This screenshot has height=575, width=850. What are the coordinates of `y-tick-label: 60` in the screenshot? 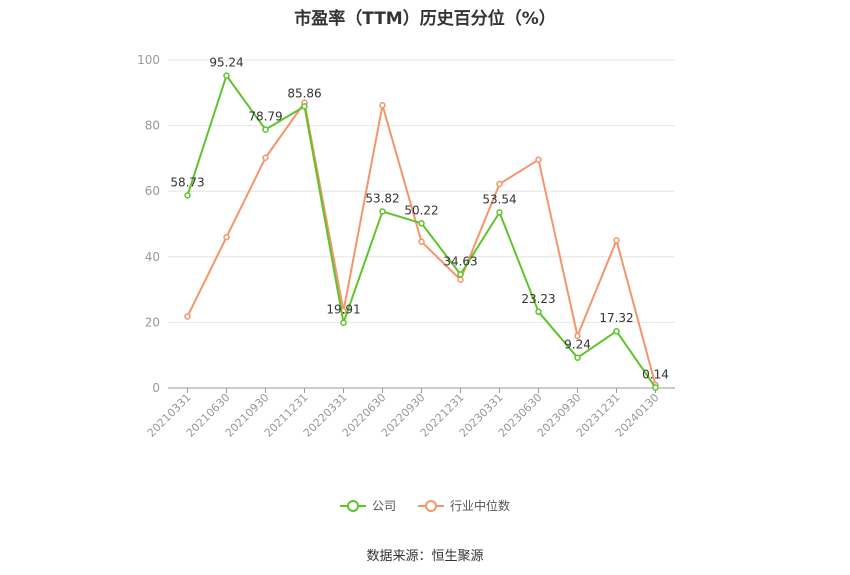 It's located at (152, 191).